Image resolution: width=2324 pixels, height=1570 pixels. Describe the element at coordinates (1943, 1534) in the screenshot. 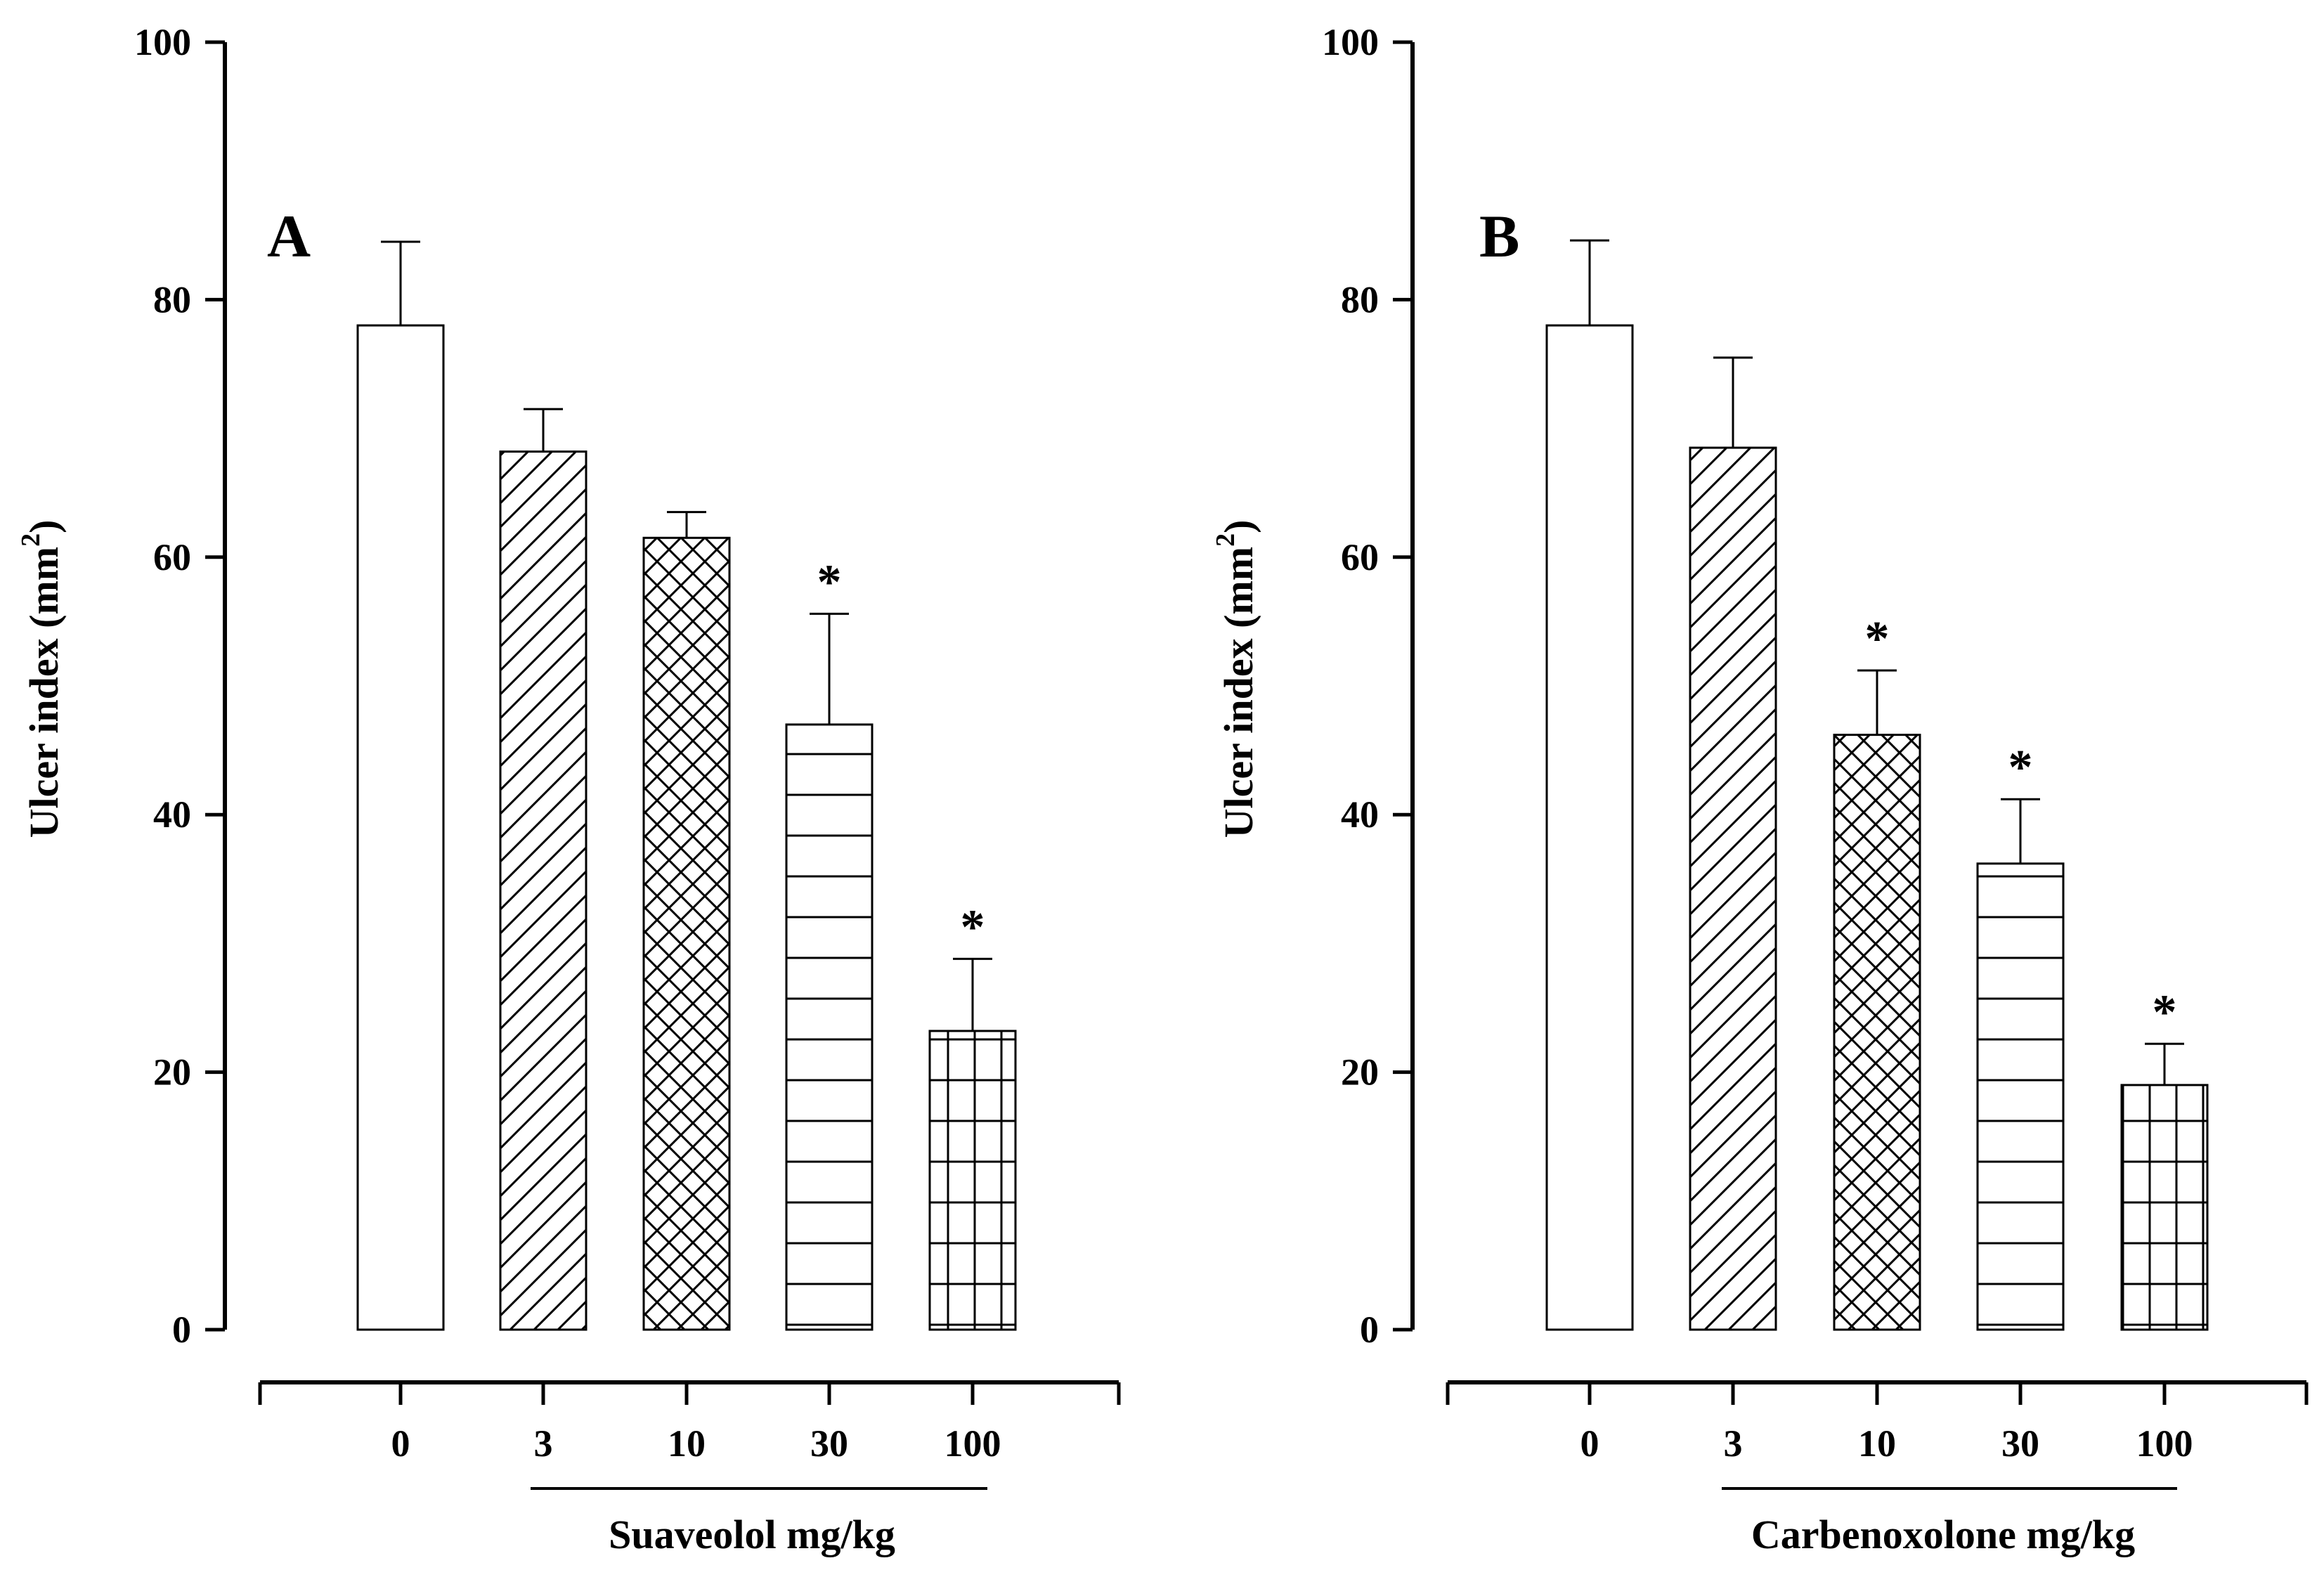

I see `x-axis-title: Carbenoxolone mg/kg` at that location.